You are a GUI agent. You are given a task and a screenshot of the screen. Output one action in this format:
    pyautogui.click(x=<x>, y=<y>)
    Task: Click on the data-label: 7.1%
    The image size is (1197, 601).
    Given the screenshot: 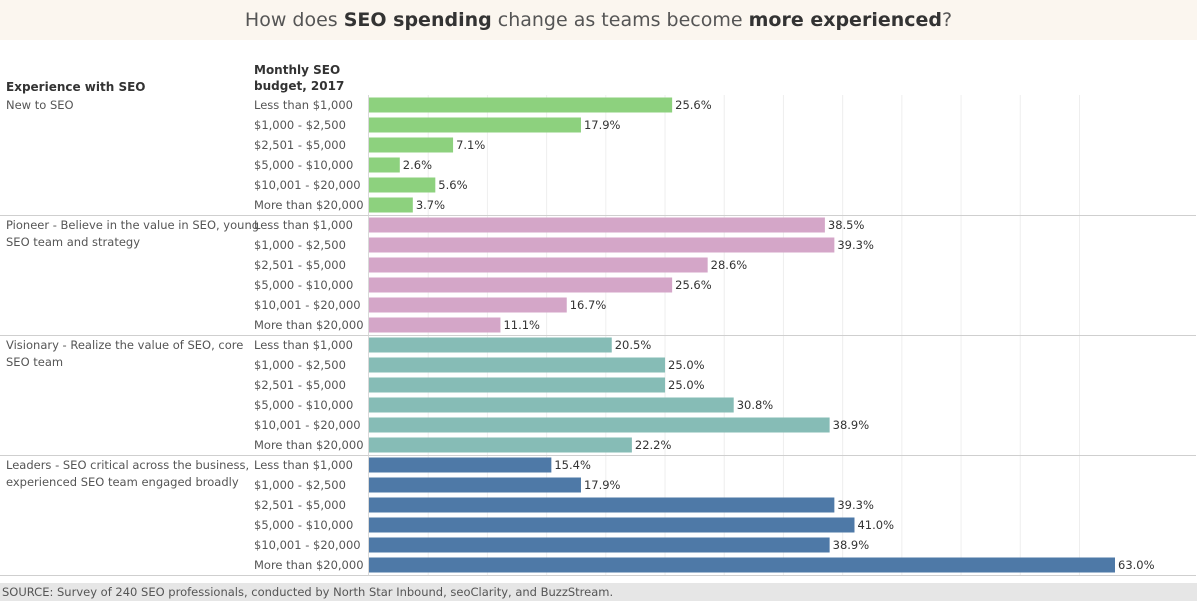 What is the action you would take?
    pyautogui.click(x=470, y=145)
    